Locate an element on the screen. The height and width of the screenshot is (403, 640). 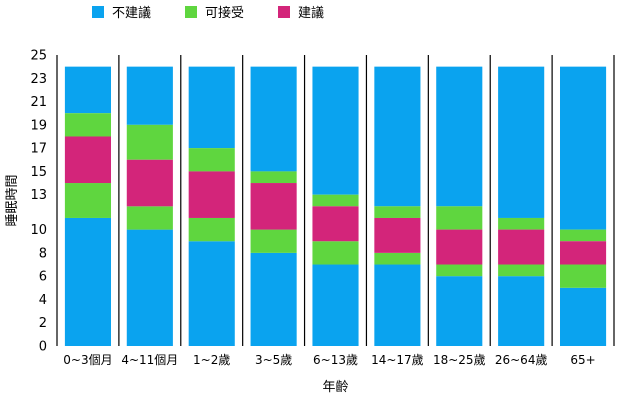
x-tick-label-4: 6~13歲 is located at coordinates (335, 360).